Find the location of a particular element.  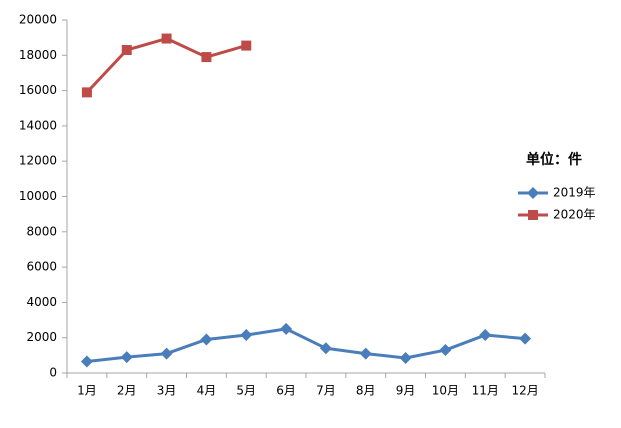

y-tick-label: 20000 is located at coordinates (38, 20).